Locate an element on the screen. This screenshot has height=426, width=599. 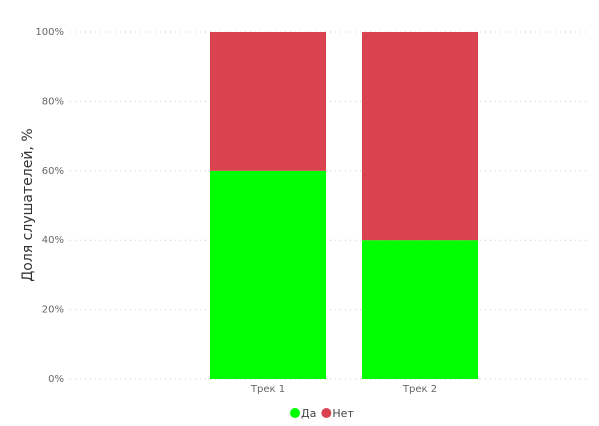
x-tick-label: Трек 1 is located at coordinates (267, 389).